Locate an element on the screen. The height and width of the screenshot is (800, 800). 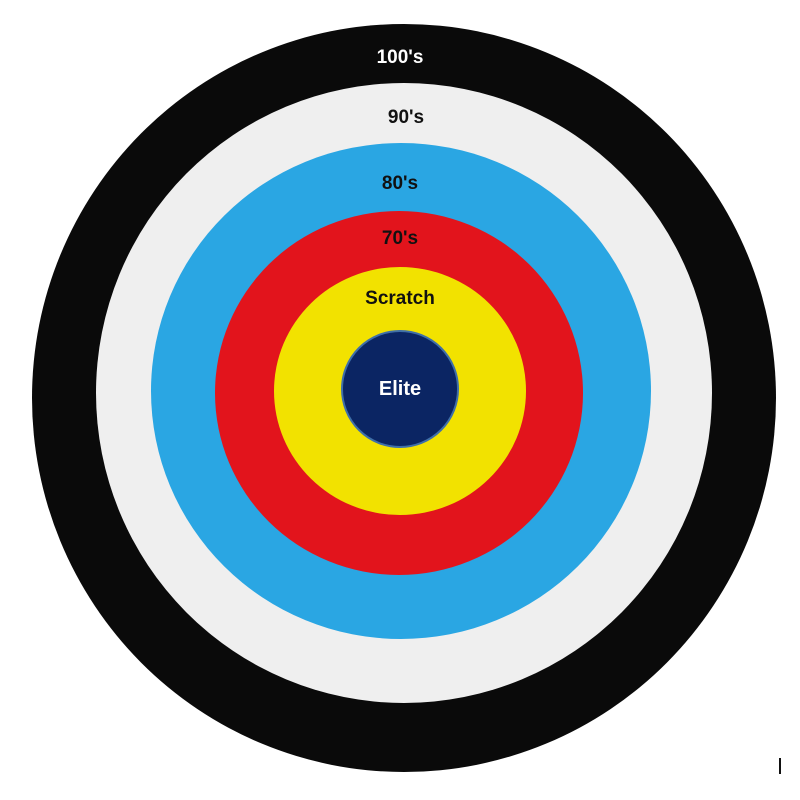
label-90s: 90's is located at coordinates (406, 117).